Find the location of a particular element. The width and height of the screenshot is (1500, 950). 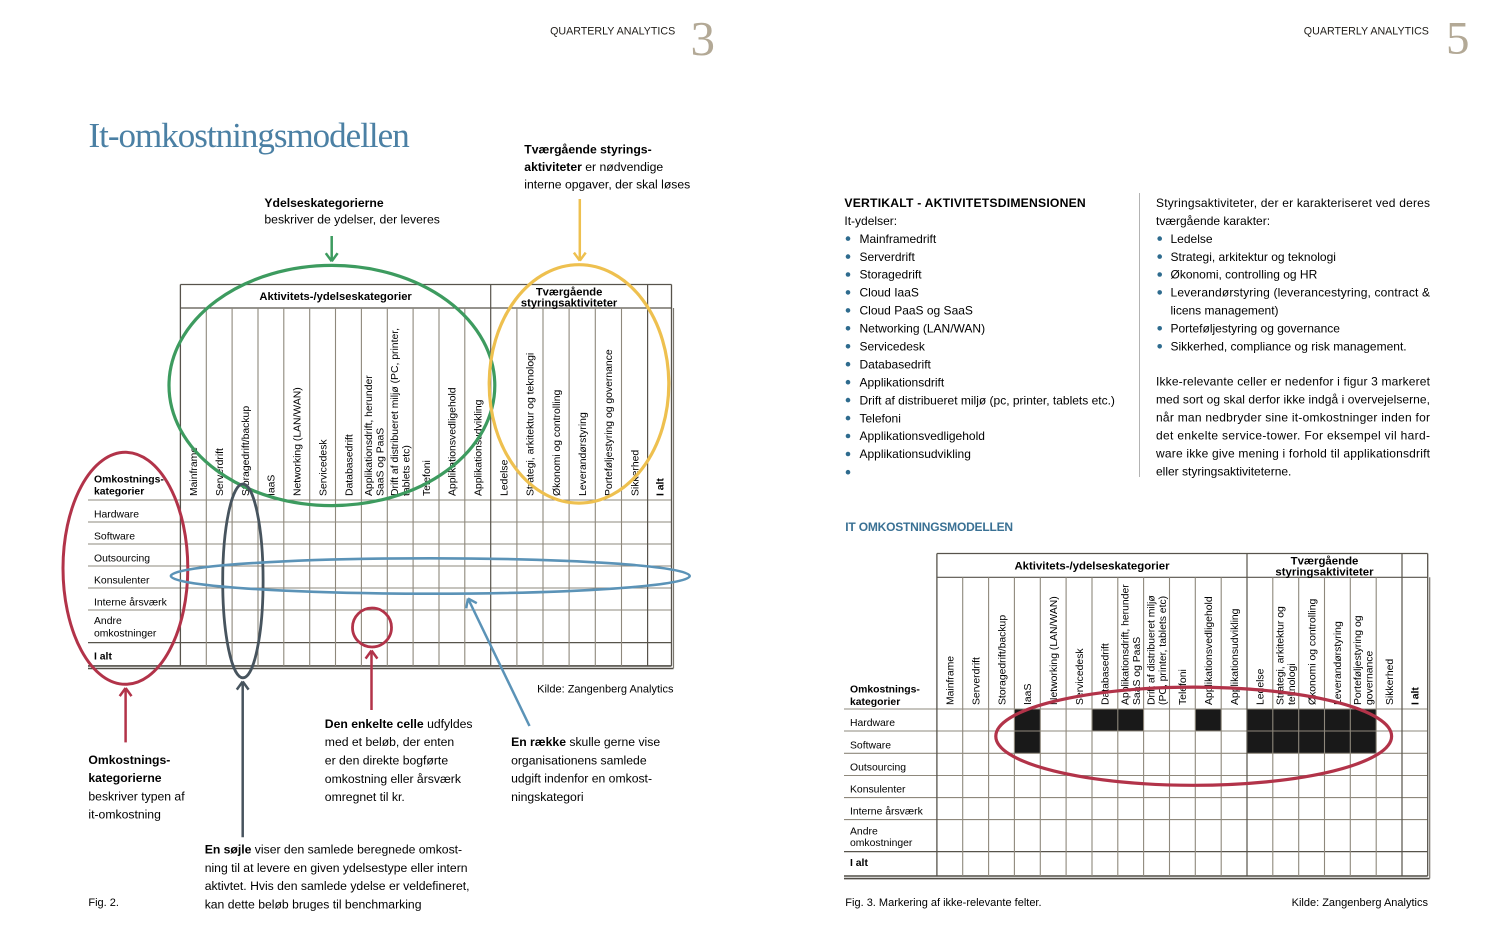

svg-text: Cloud PaaS og SaaS is located at coordinates (916, 311).